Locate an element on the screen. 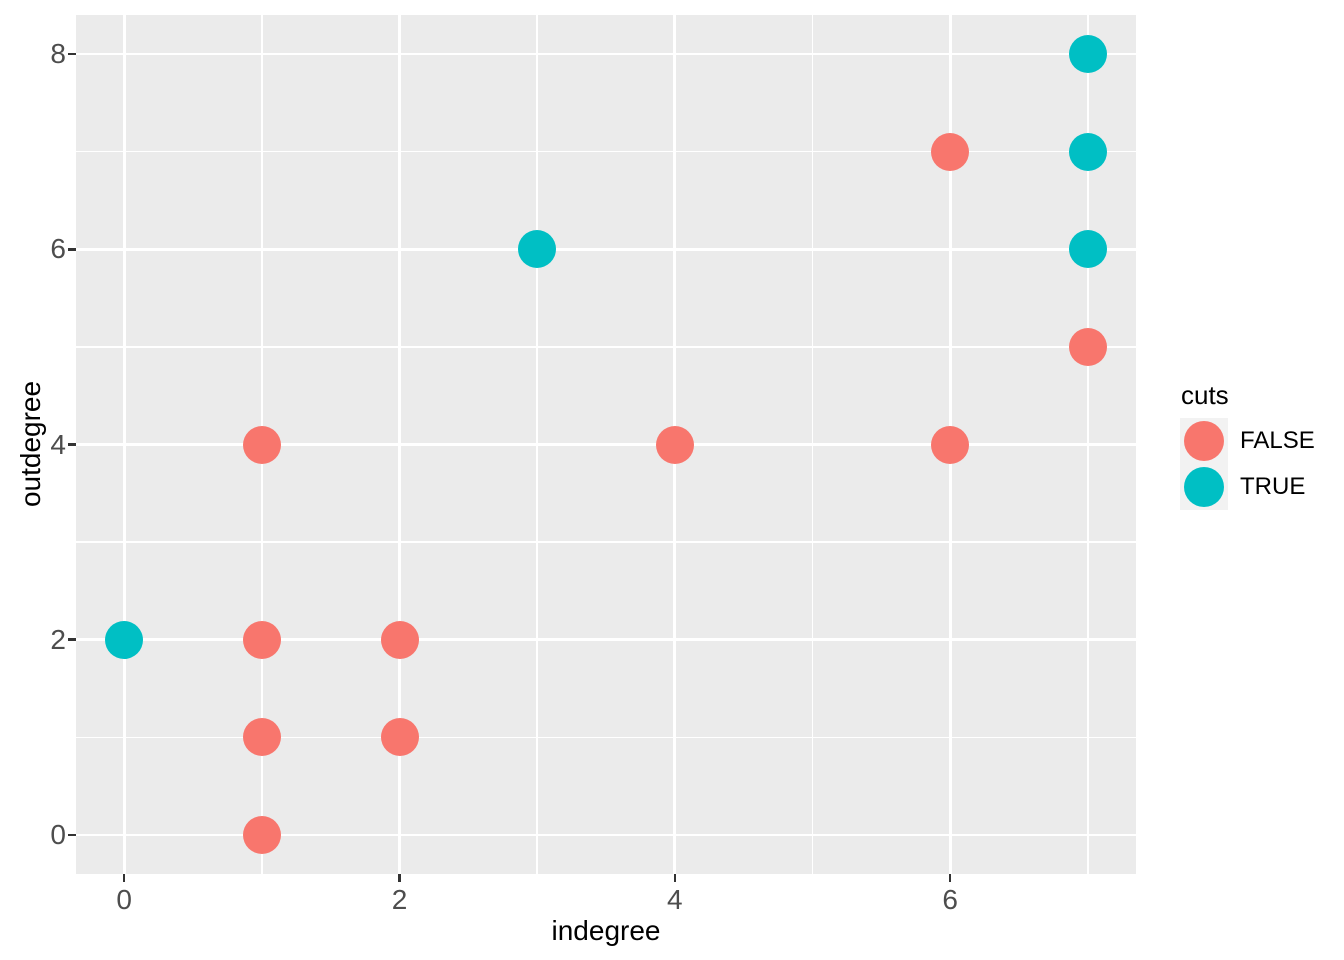  x-tick-label: 6 is located at coordinates (950, 899).